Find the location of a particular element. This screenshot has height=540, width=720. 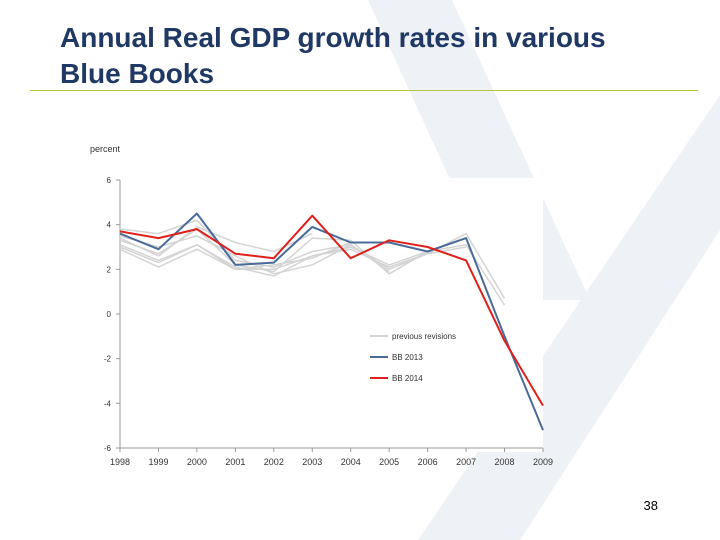

page-number: 38 is located at coordinates (650, 505).